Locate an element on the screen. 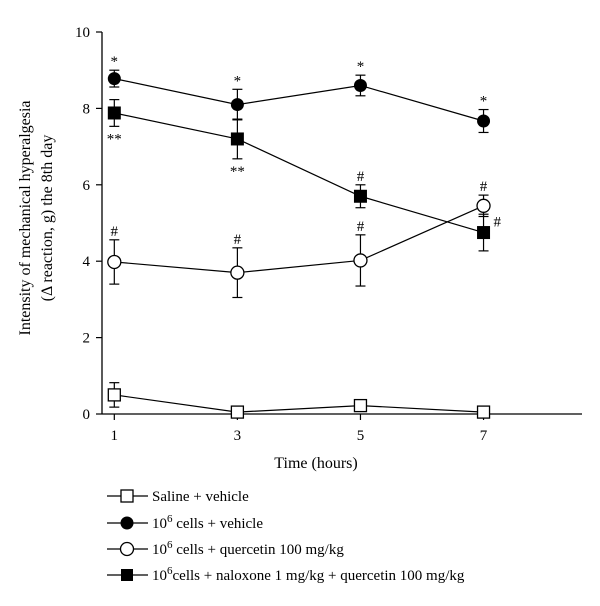 This screenshot has height=606, width=600. y-tick-label: 6 is located at coordinates (87, 186).